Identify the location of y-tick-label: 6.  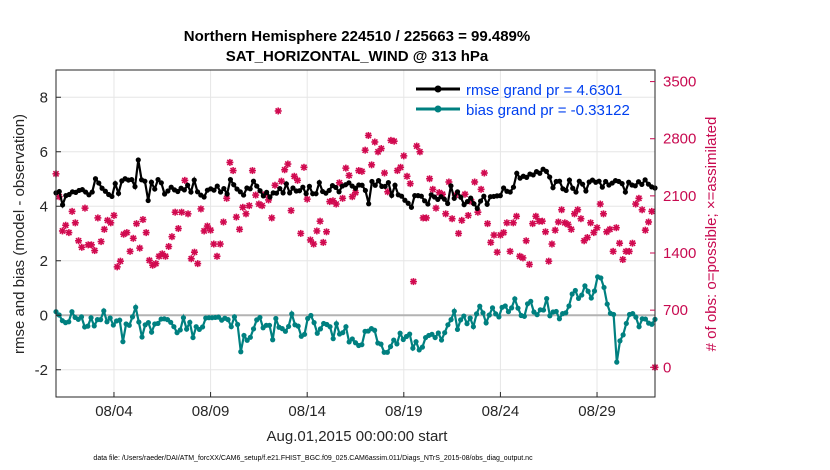
(44, 152).